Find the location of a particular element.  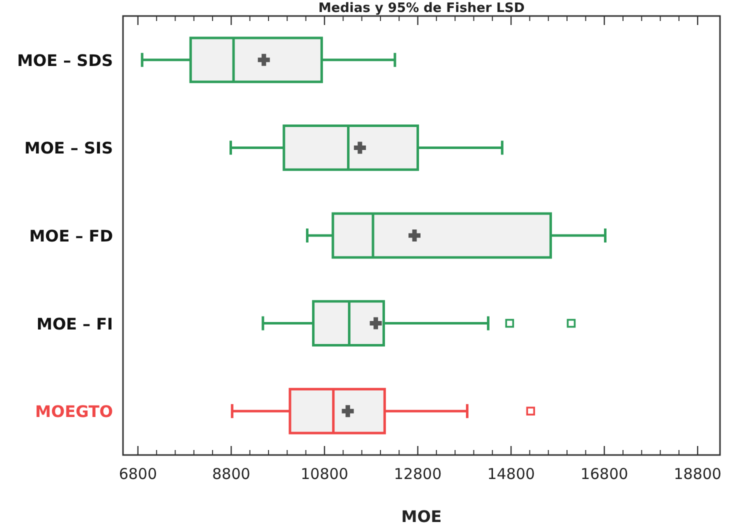

x-axis-title: MOE is located at coordinates (421, 516).